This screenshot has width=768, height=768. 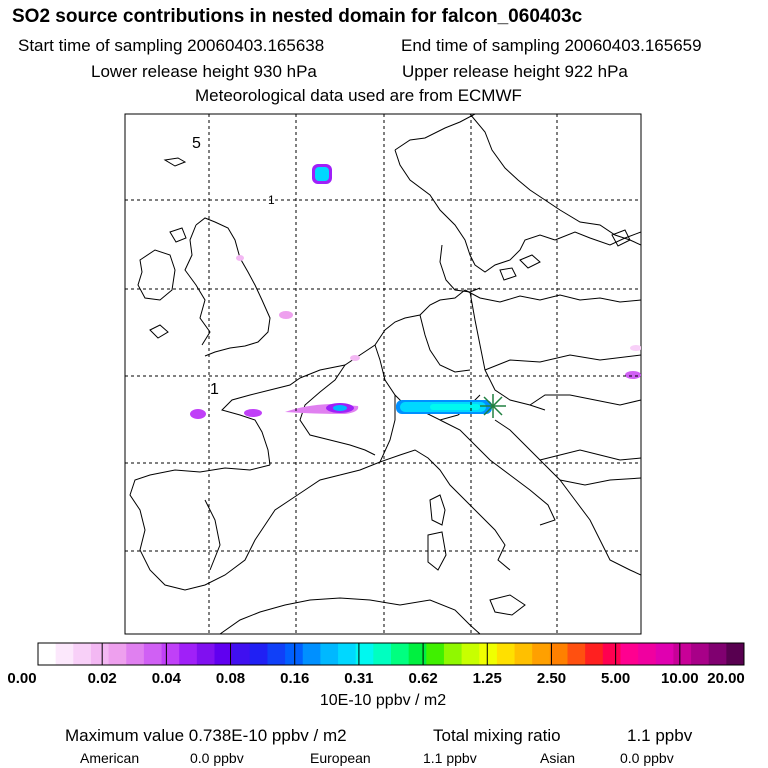 I want to click on colorbar-tick-label: 5.00, so click(x=616, y=678).